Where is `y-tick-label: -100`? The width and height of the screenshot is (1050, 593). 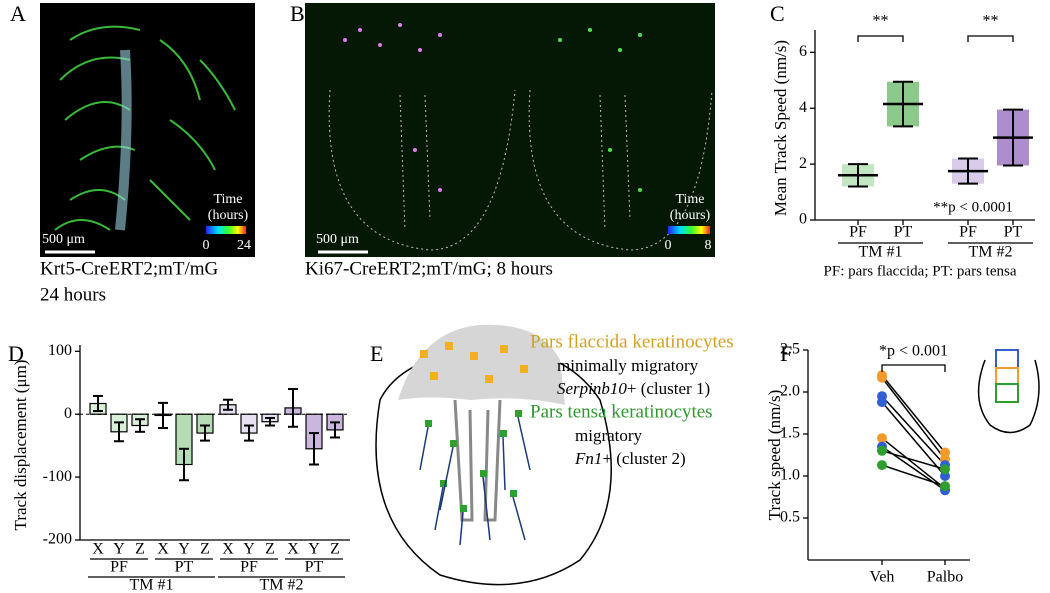
y-tick-label: -100 is located at coordinates (57, 476).